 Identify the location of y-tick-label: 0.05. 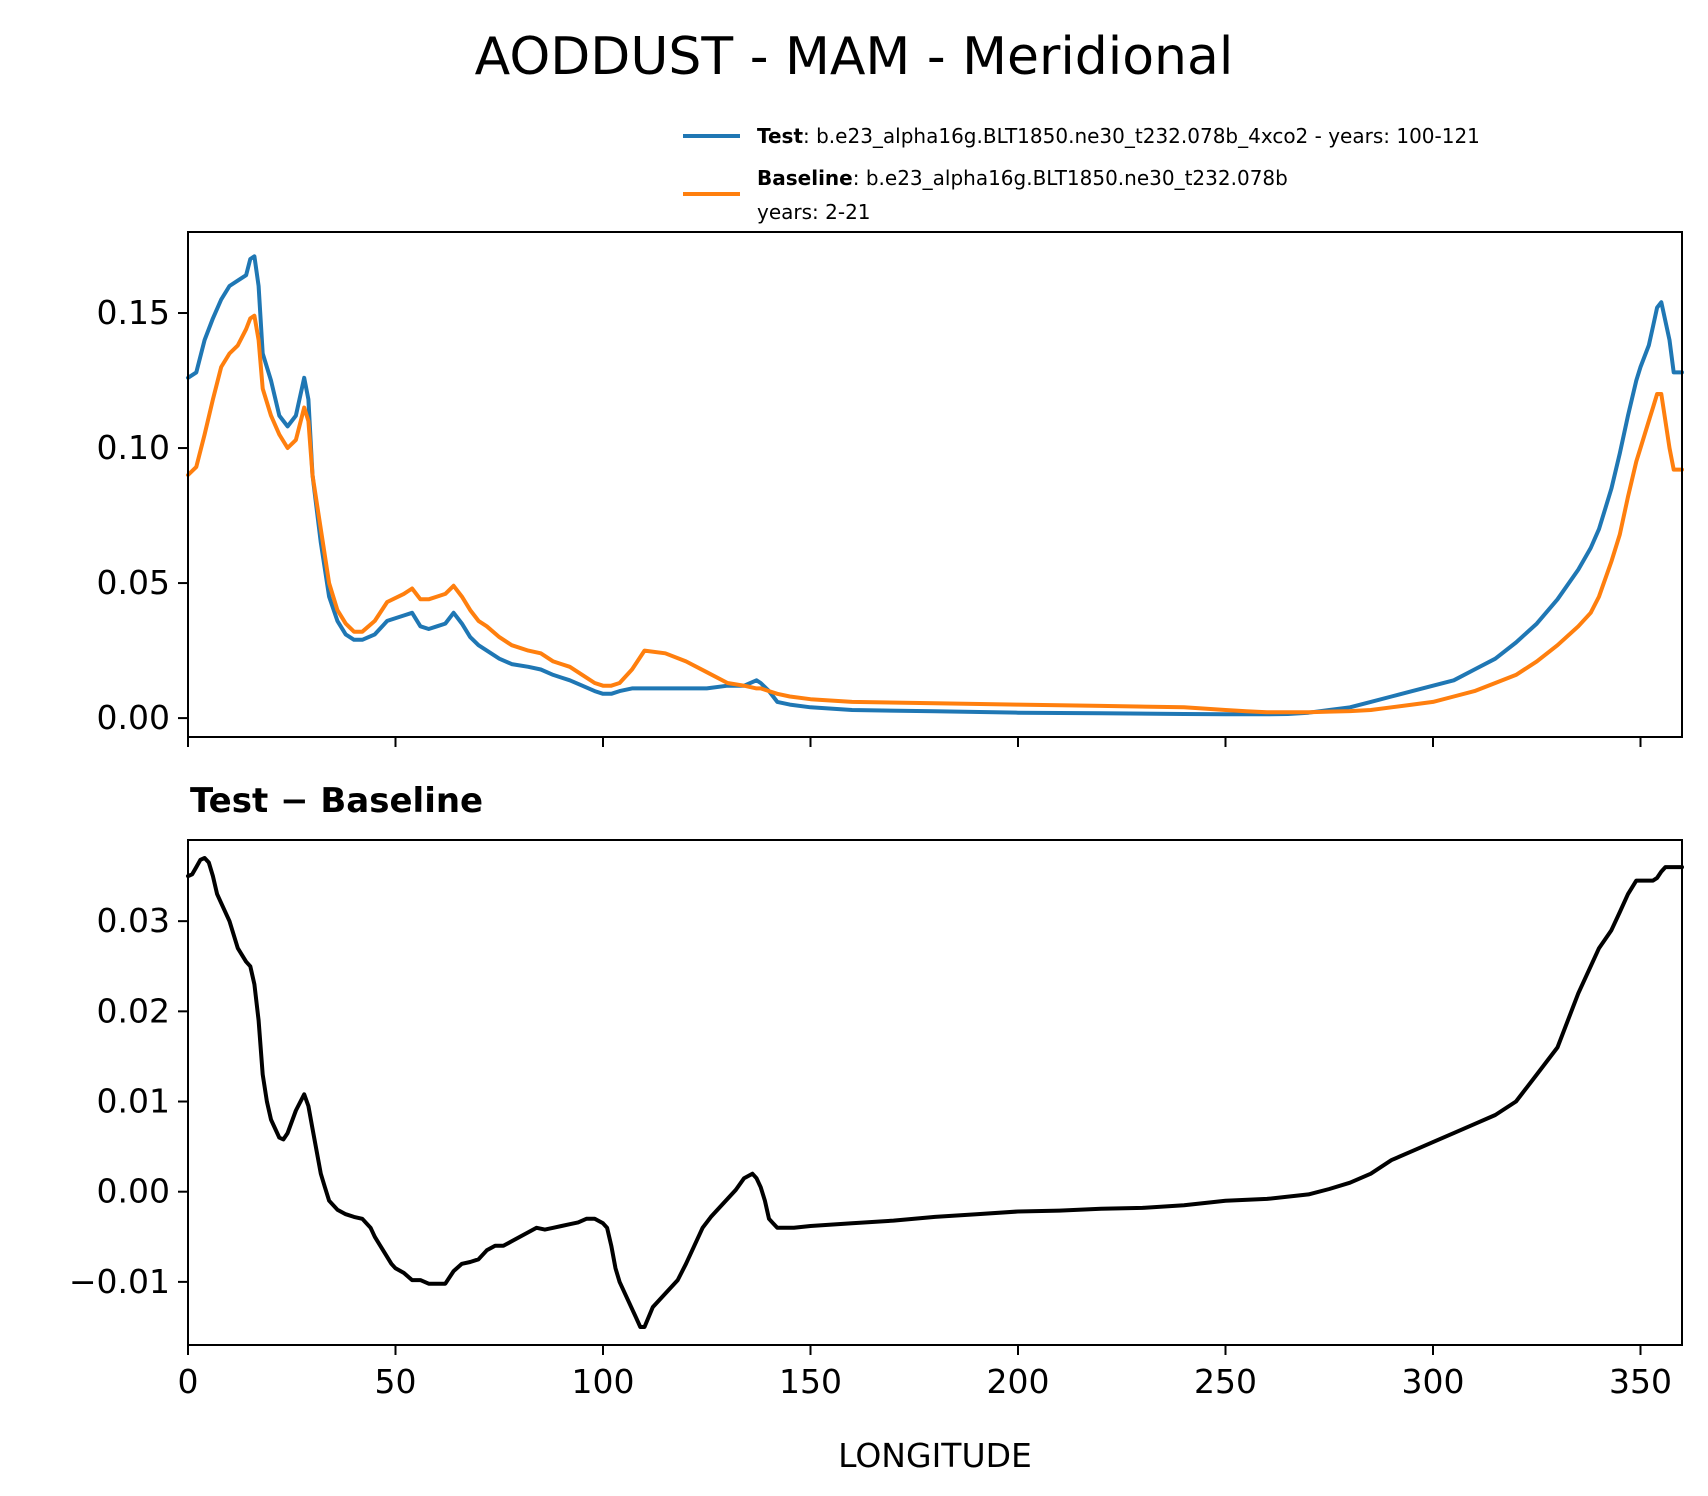
(133, 582).